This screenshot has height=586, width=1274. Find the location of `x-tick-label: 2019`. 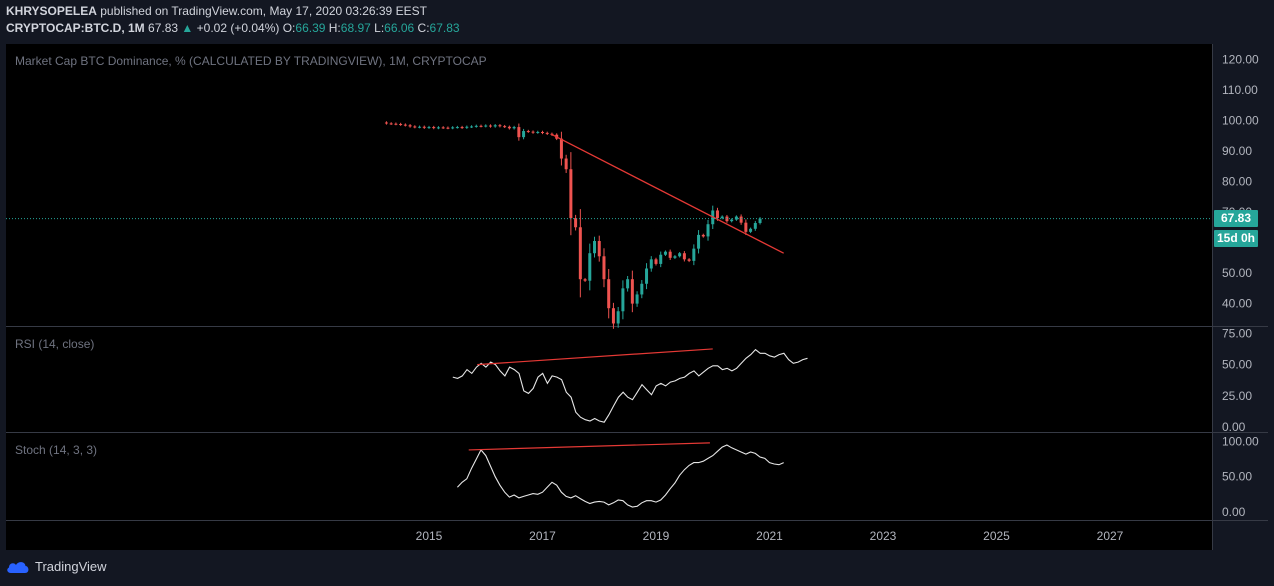

x-tick-label: 2019 is located at coordinates (656, 536).